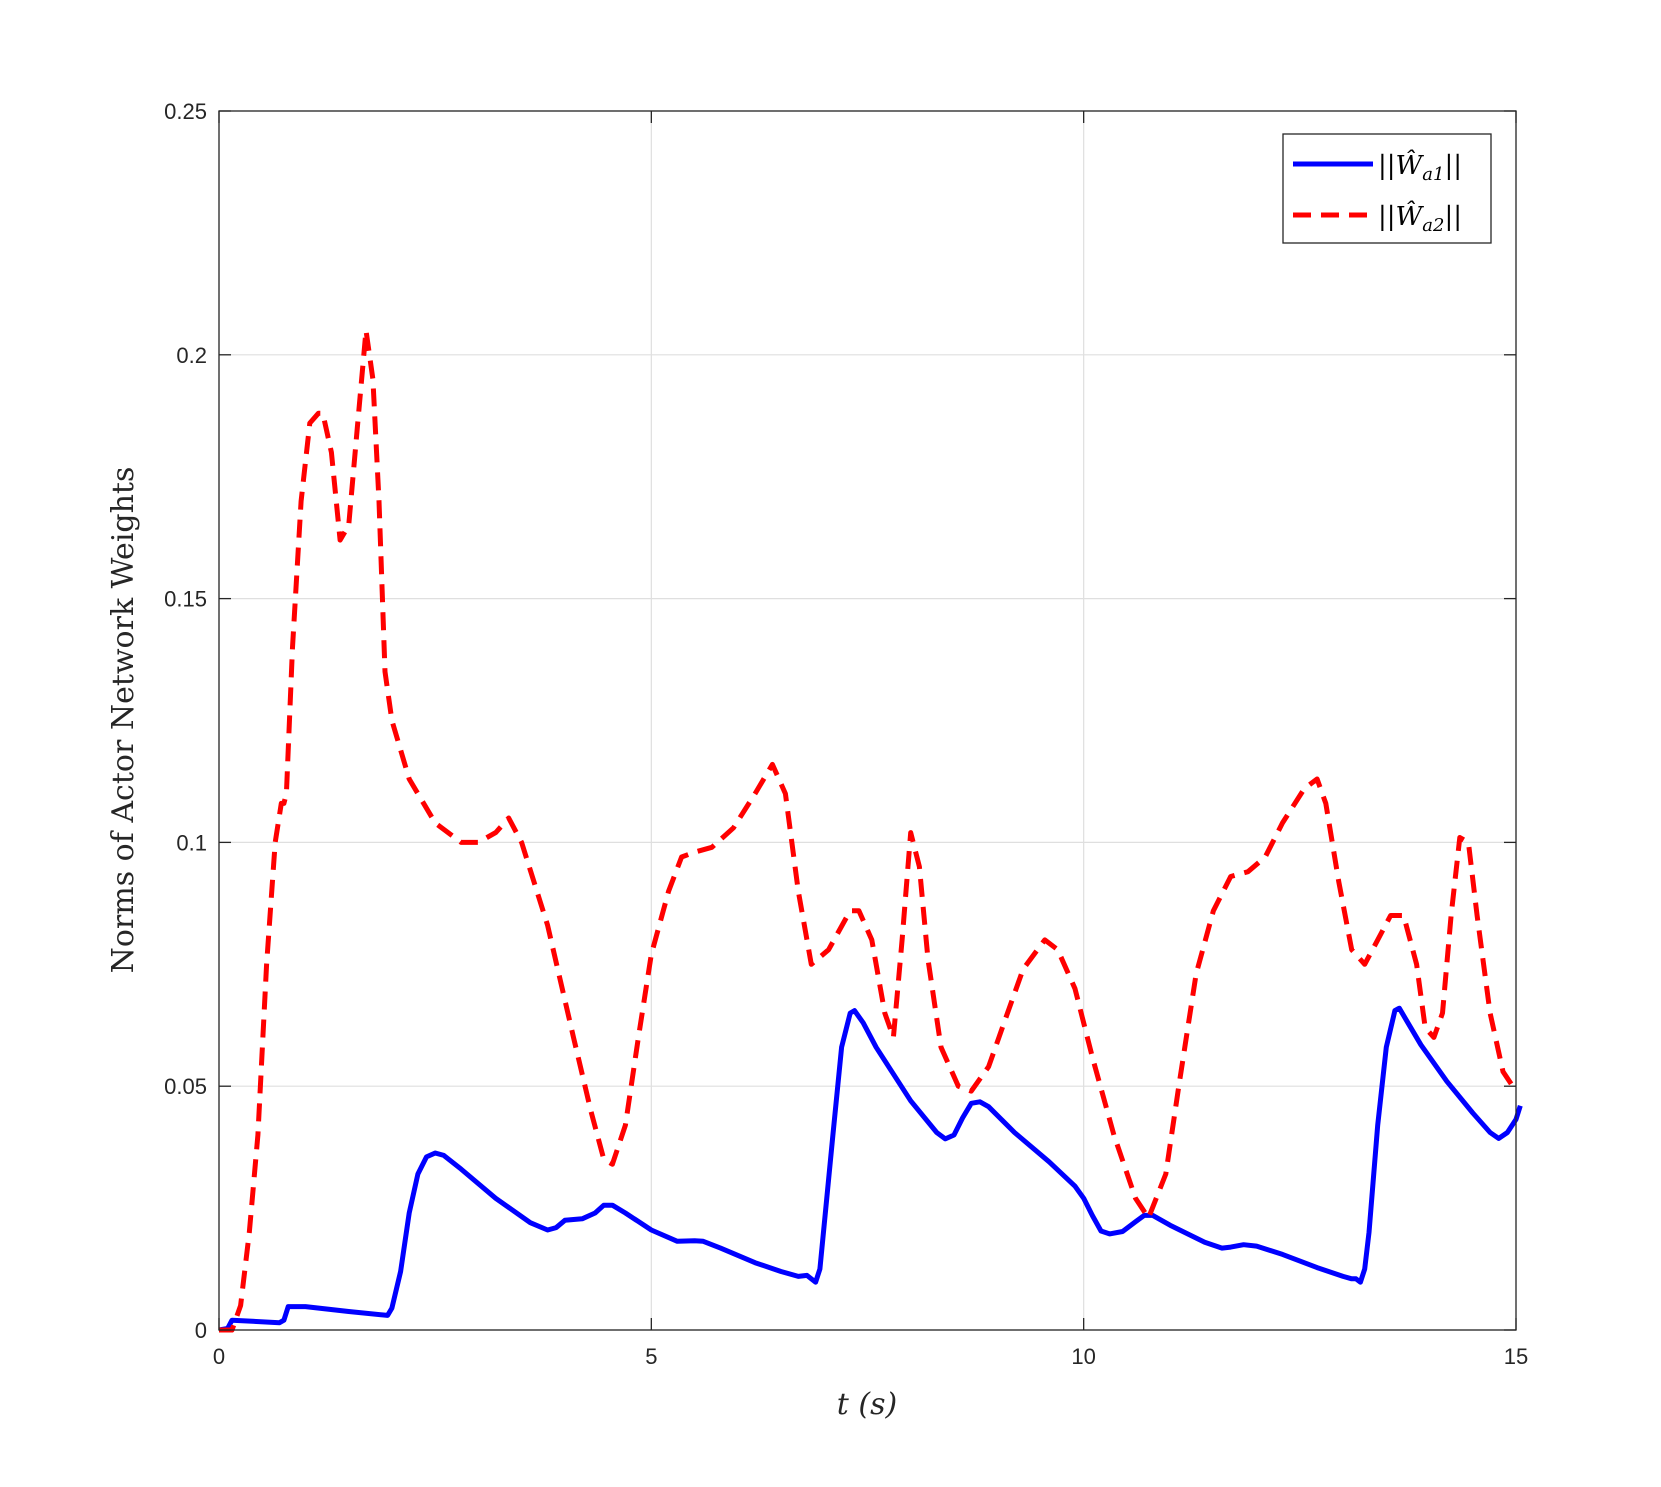 This screenshot has width=1661, height=1487. I want to click on legend-label-series-1-main: ||Ŵ, so click(1401, 165).